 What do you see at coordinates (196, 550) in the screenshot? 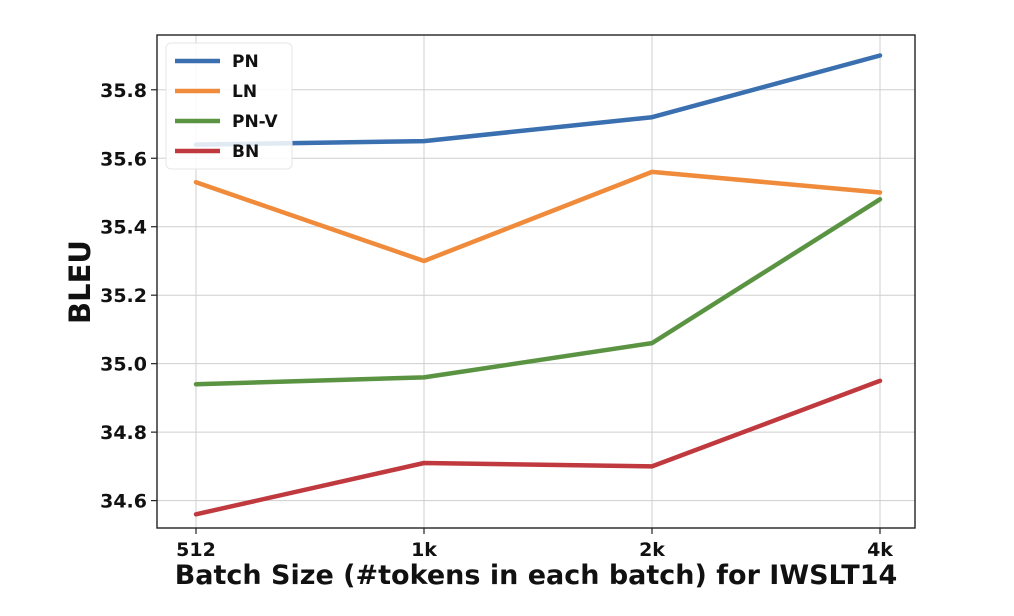
I see `x-tick-label: 512` at bounding box center [196, 550].